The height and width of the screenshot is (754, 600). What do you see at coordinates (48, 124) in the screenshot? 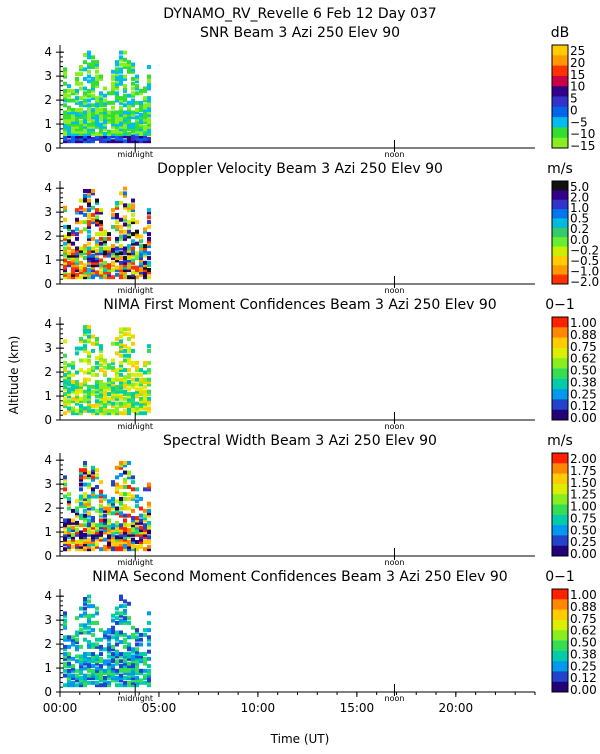
I see `y-tick-label: 1` at bounding box center [48, 124].